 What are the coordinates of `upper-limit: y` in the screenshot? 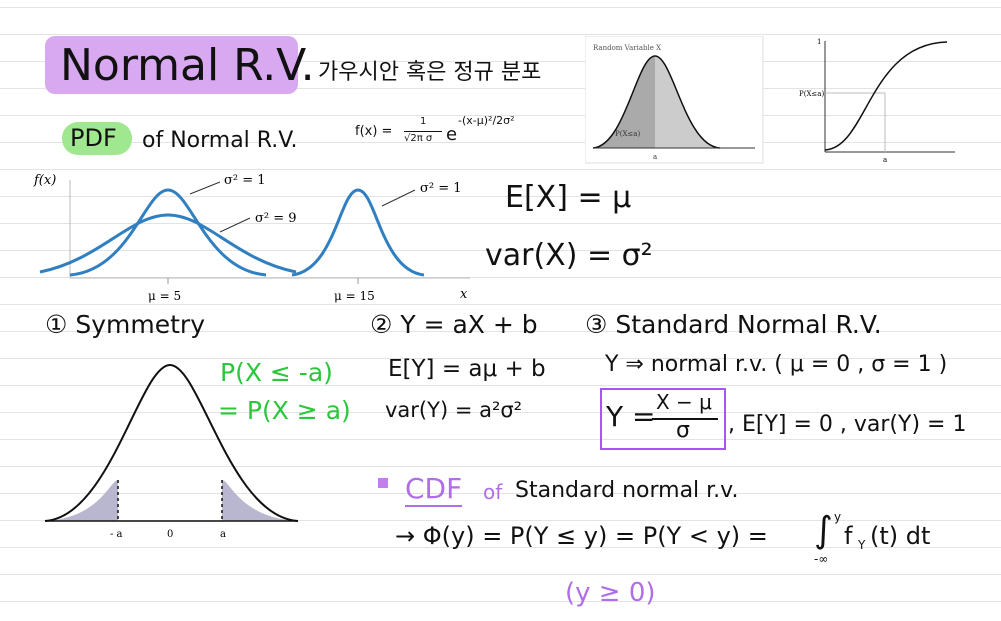 It's located at (838, 517).